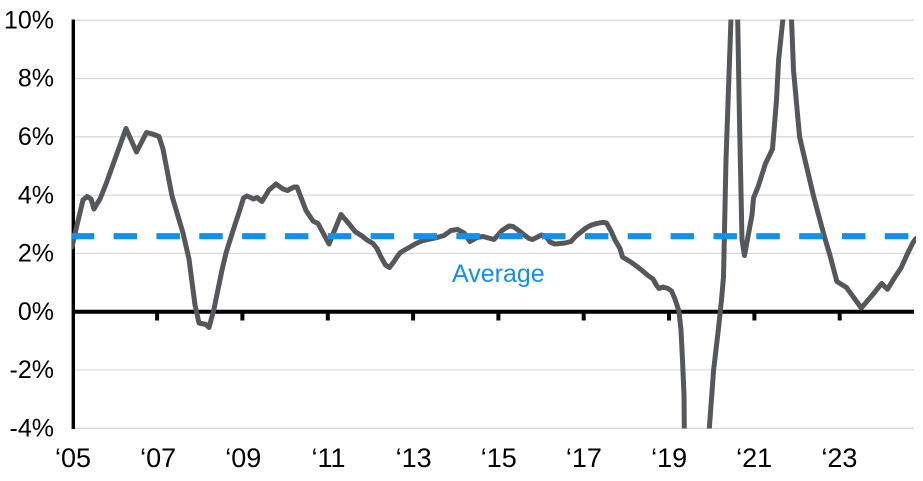  What do you see at coordinates (36, 79) in the screenshot?
I see `svg-text: 8%` at bounding box center [36, 79].